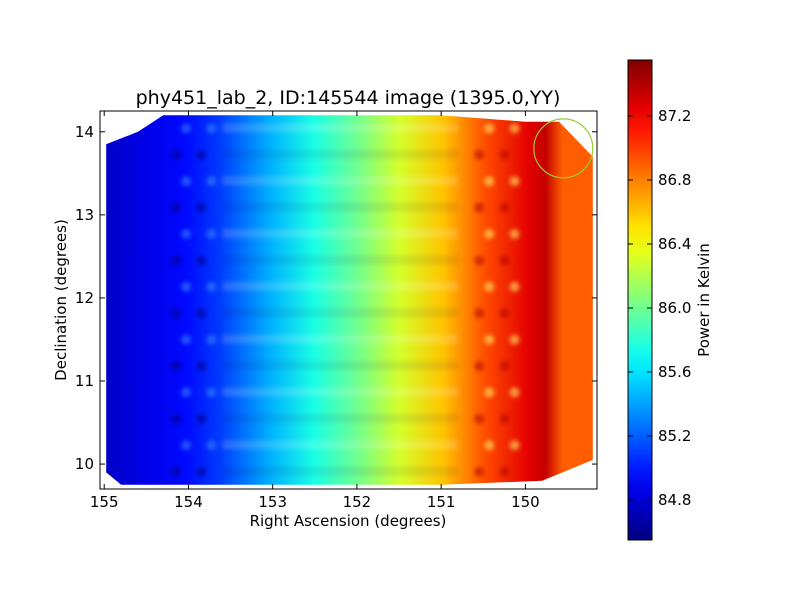 Image resolution: width=800 pixels, height=600 pixels. Describe the element at coordinates (84, 298) in the screenshot. I see `y-tick-label: 12` at that location.